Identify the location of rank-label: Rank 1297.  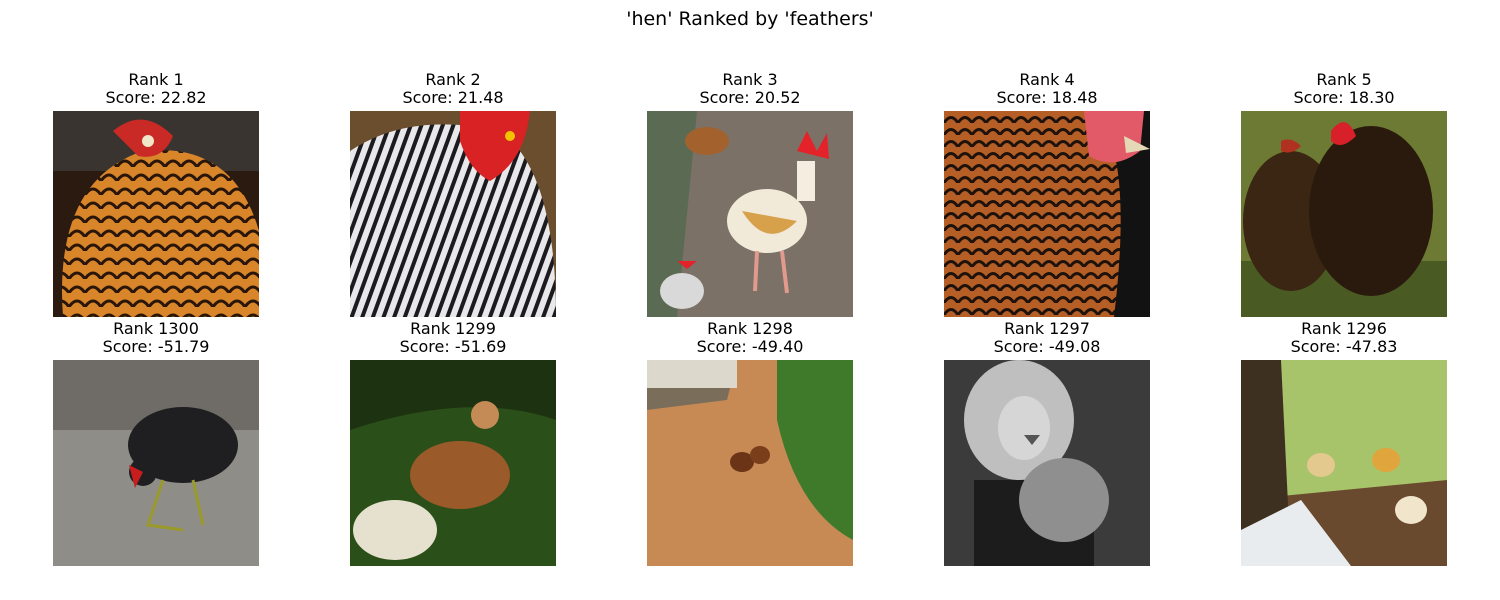
(1047, 328).